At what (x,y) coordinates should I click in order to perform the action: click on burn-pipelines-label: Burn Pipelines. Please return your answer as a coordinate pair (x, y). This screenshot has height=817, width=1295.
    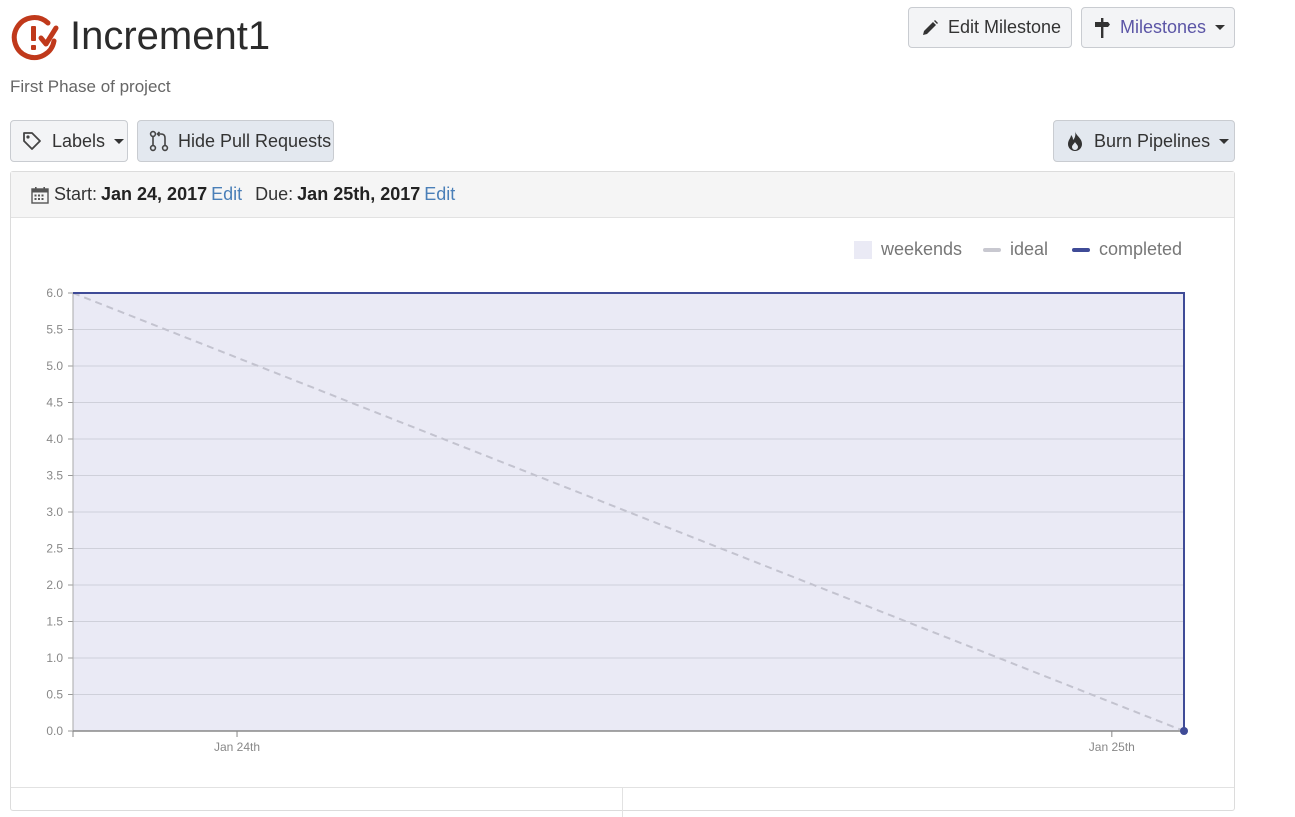
    Looking at the image, I should click on (1152, 140).